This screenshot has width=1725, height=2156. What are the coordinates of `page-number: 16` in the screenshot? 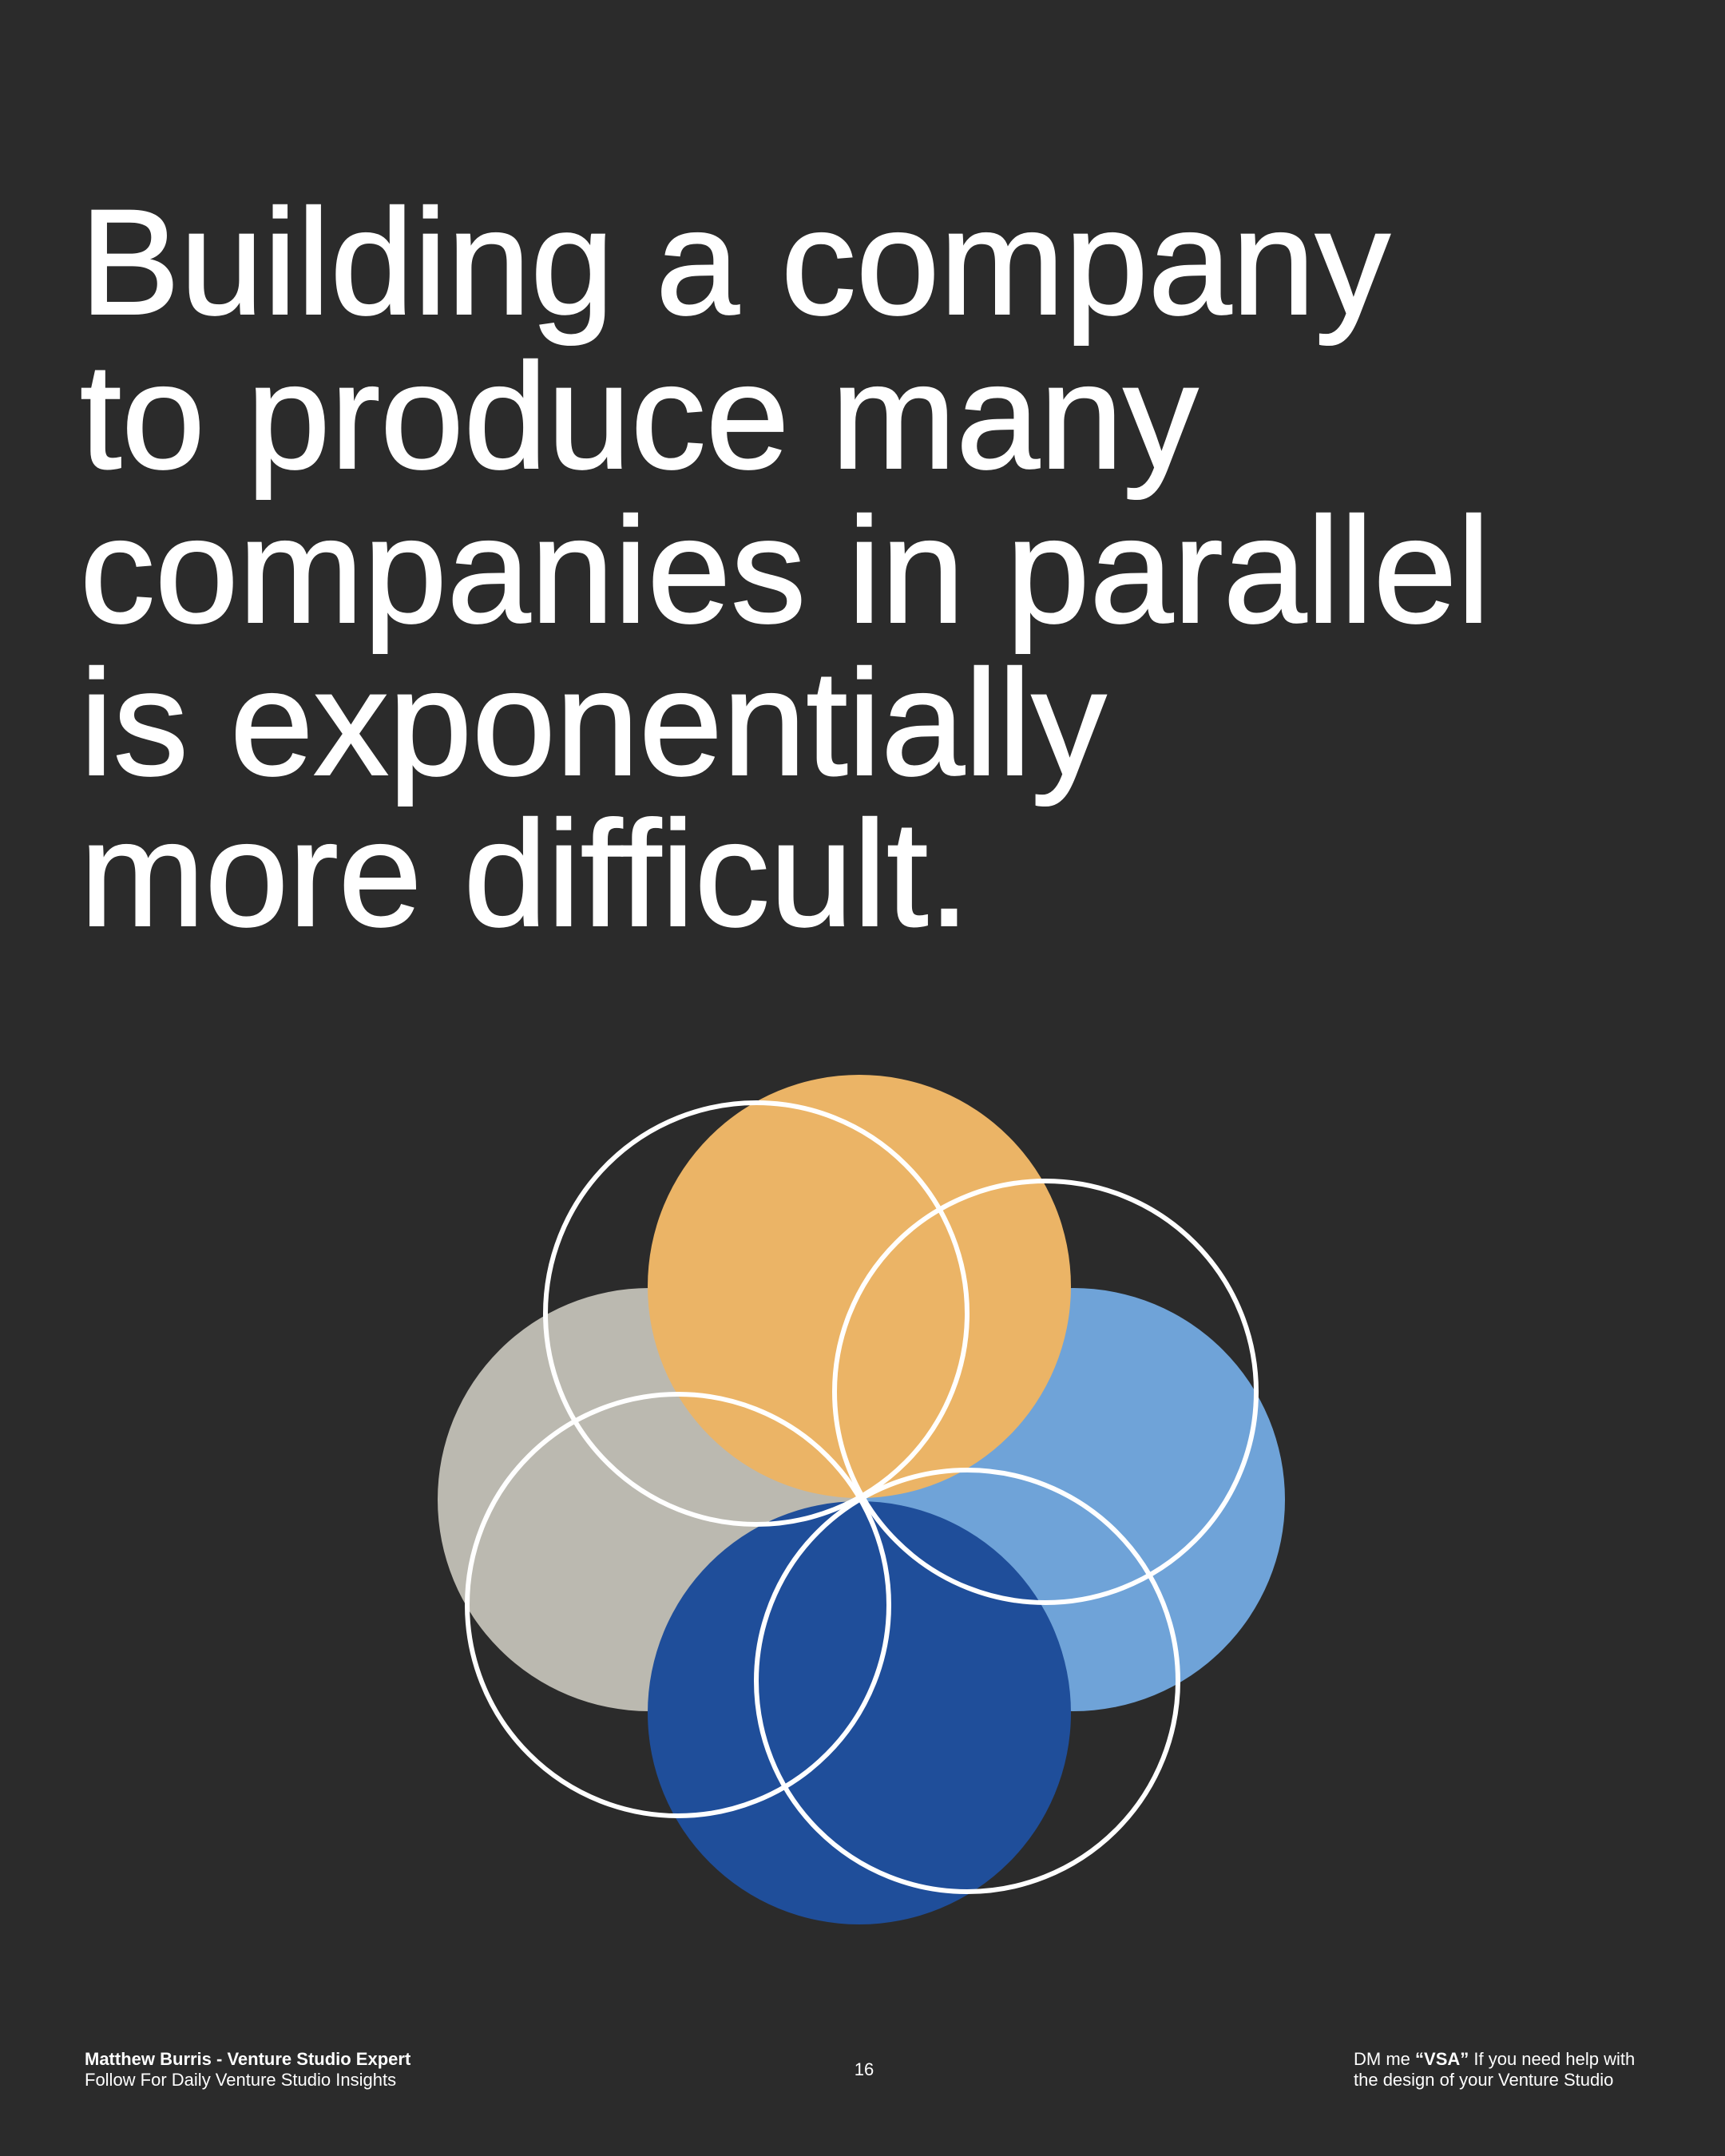 It's located at (865, 2069).